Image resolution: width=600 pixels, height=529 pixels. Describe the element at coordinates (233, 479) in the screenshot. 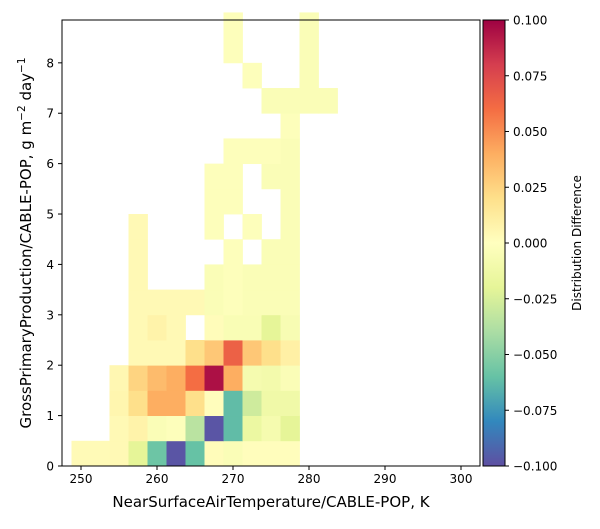

I see `x-tick-label: 270` at that location.